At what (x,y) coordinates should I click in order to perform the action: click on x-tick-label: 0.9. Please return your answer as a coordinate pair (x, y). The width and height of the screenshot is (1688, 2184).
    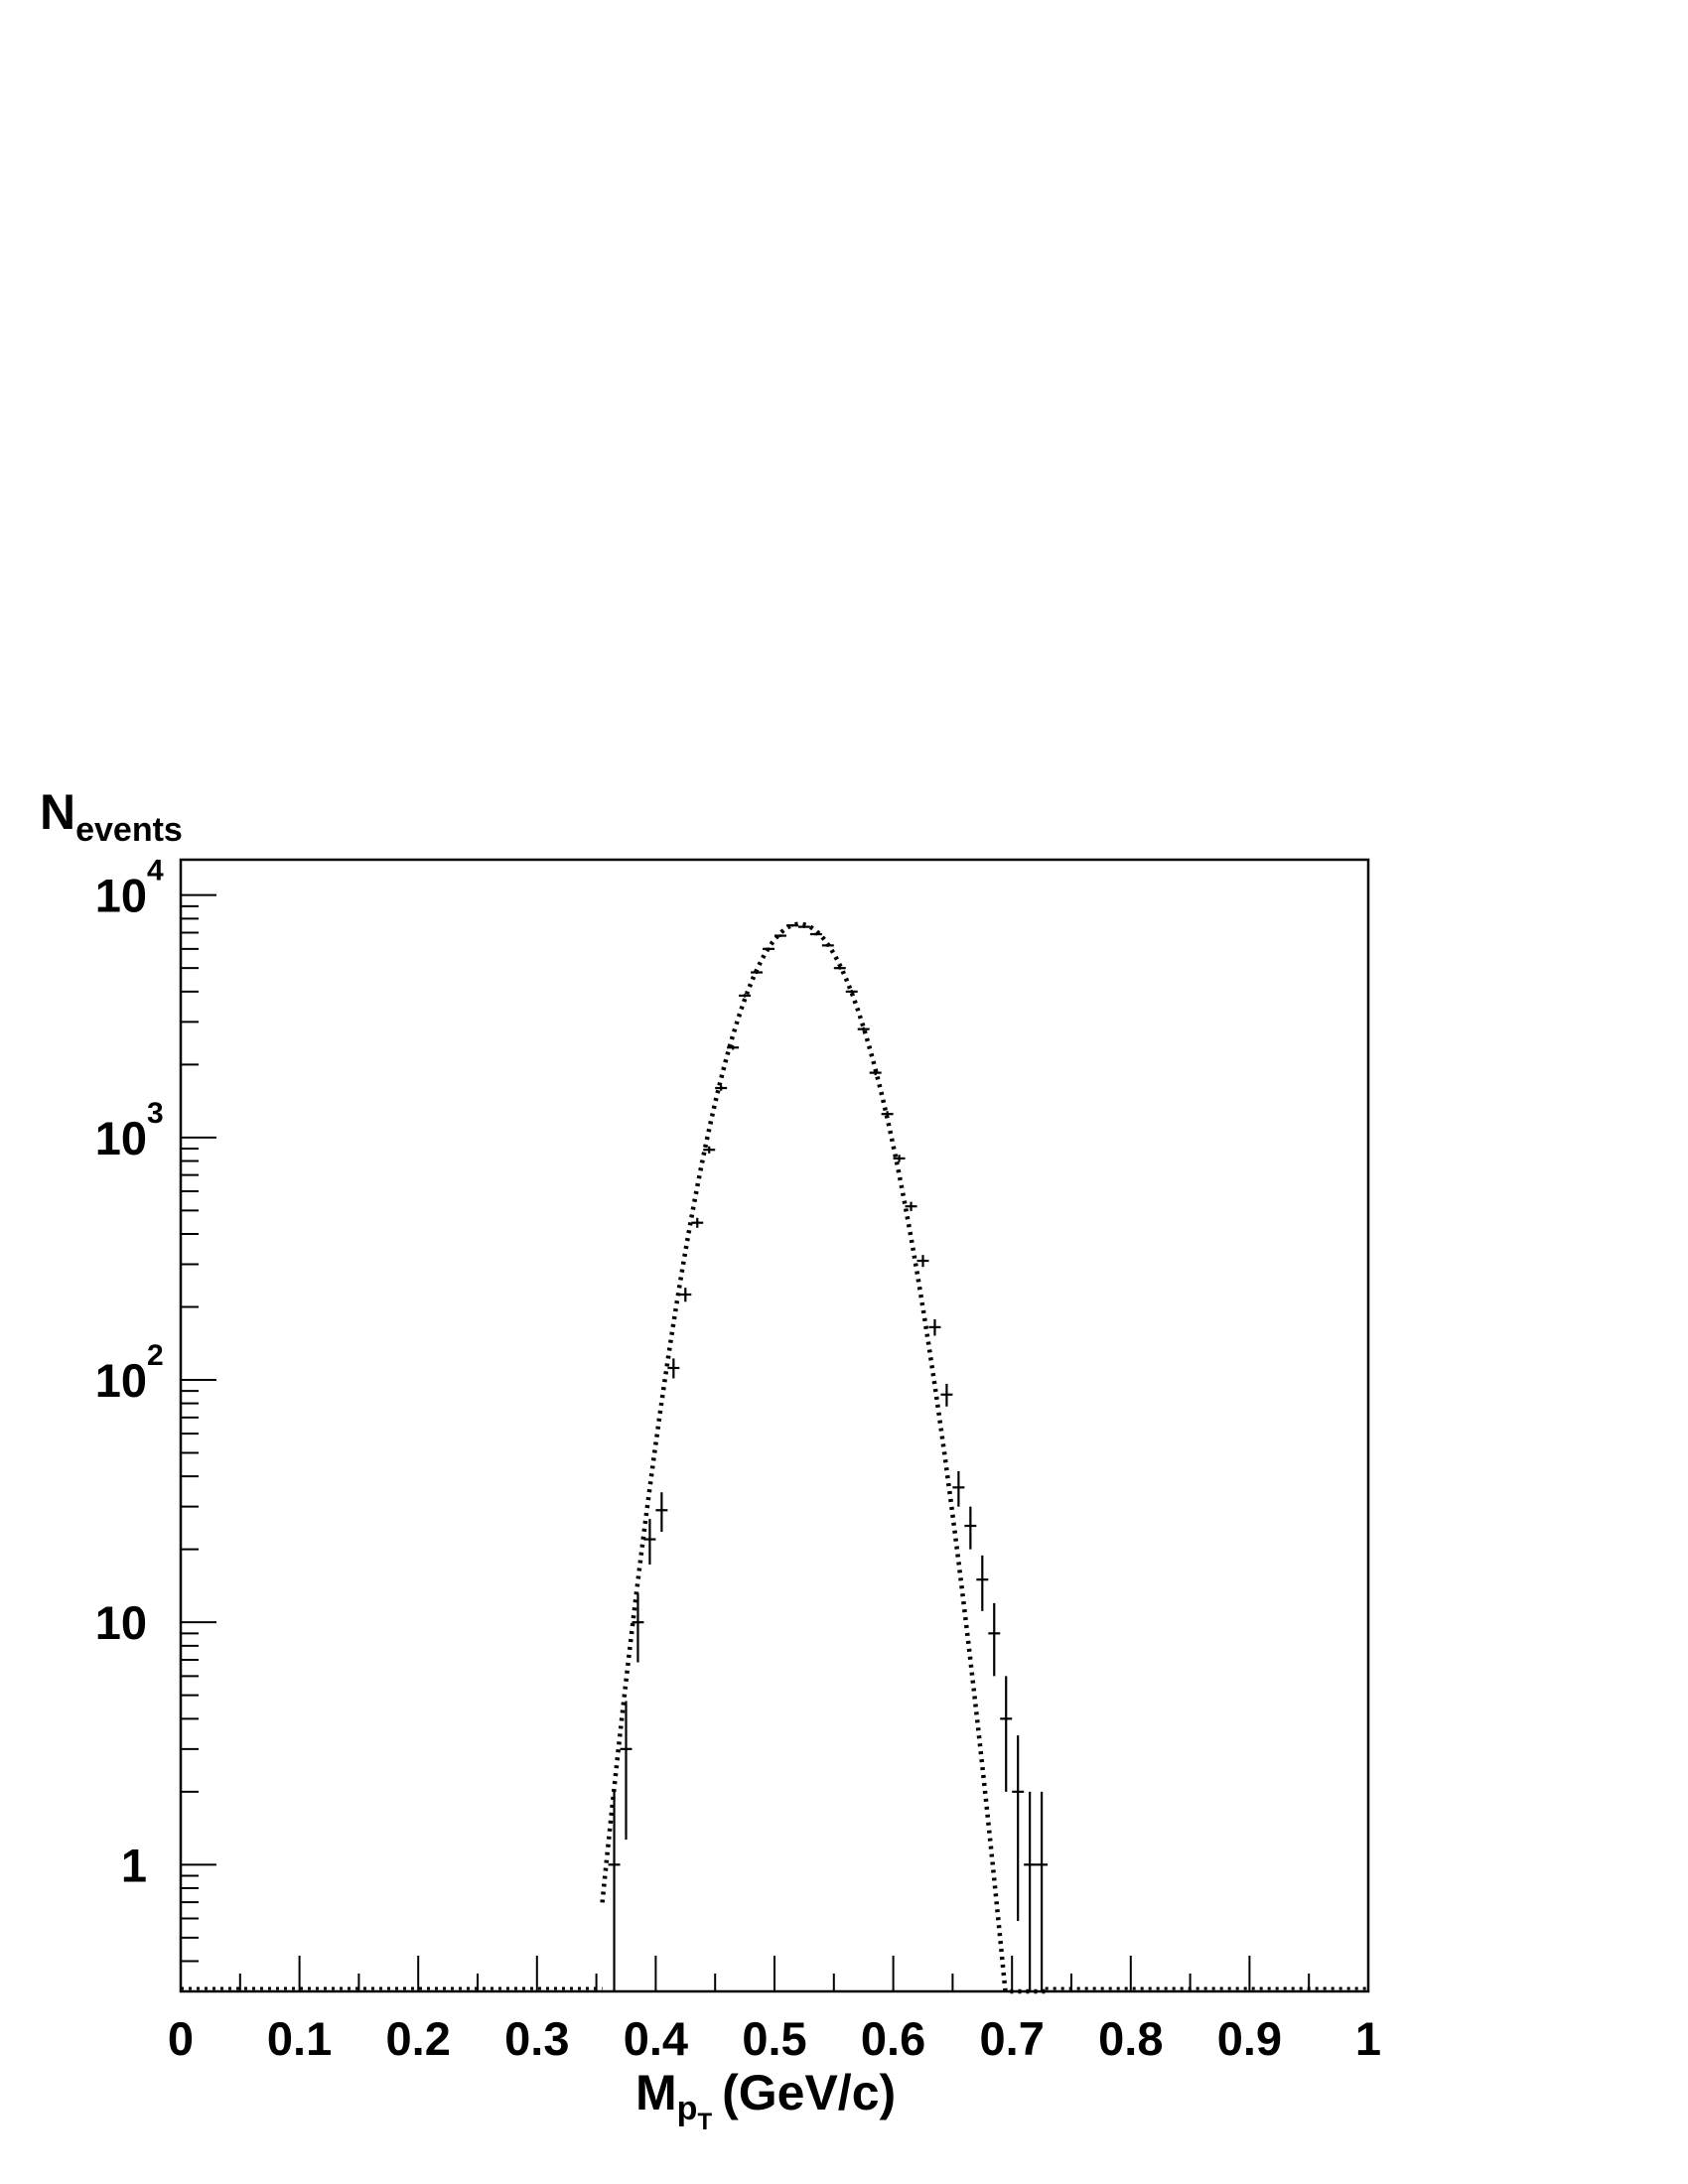
    Looking at the image, I should click on (1249, 2038).